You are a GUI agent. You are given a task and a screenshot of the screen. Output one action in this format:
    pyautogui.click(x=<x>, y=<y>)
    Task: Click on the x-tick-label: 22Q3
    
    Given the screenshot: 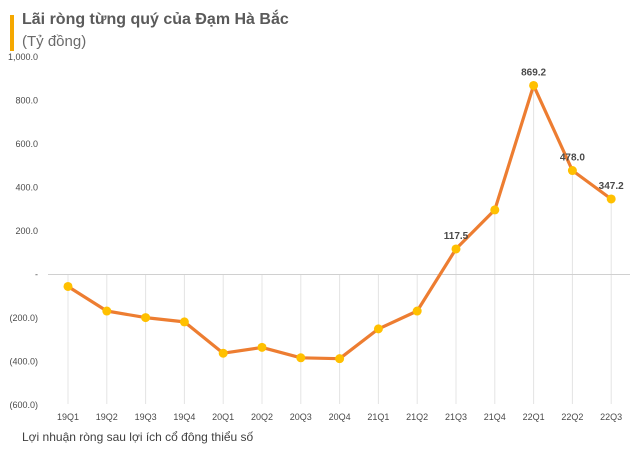 What is the action you would take?
    pyautogui.click(x=611, y=417)
    